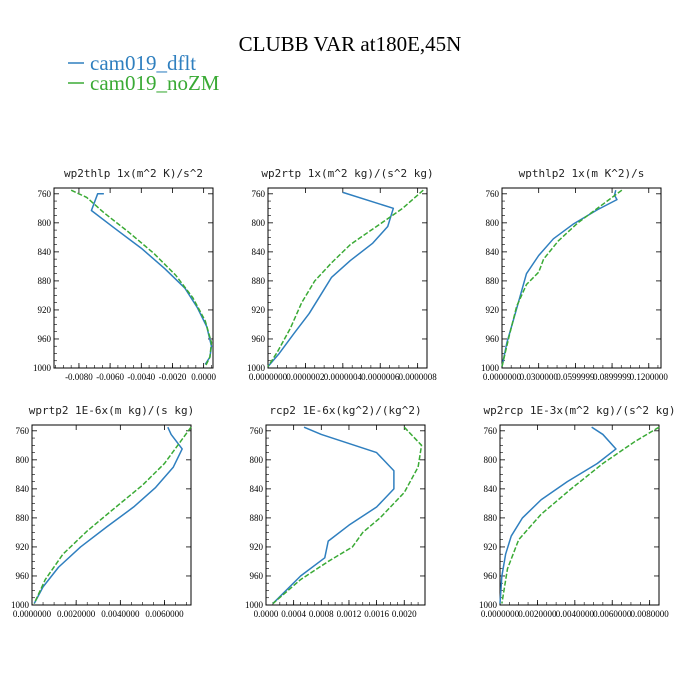 The width and height of the screenshot is (700, 700). What do you see at coordinates (110, 377) in the screenshot?
I see `x-tick-label: -0.0060` at bounding box center [110, 377].